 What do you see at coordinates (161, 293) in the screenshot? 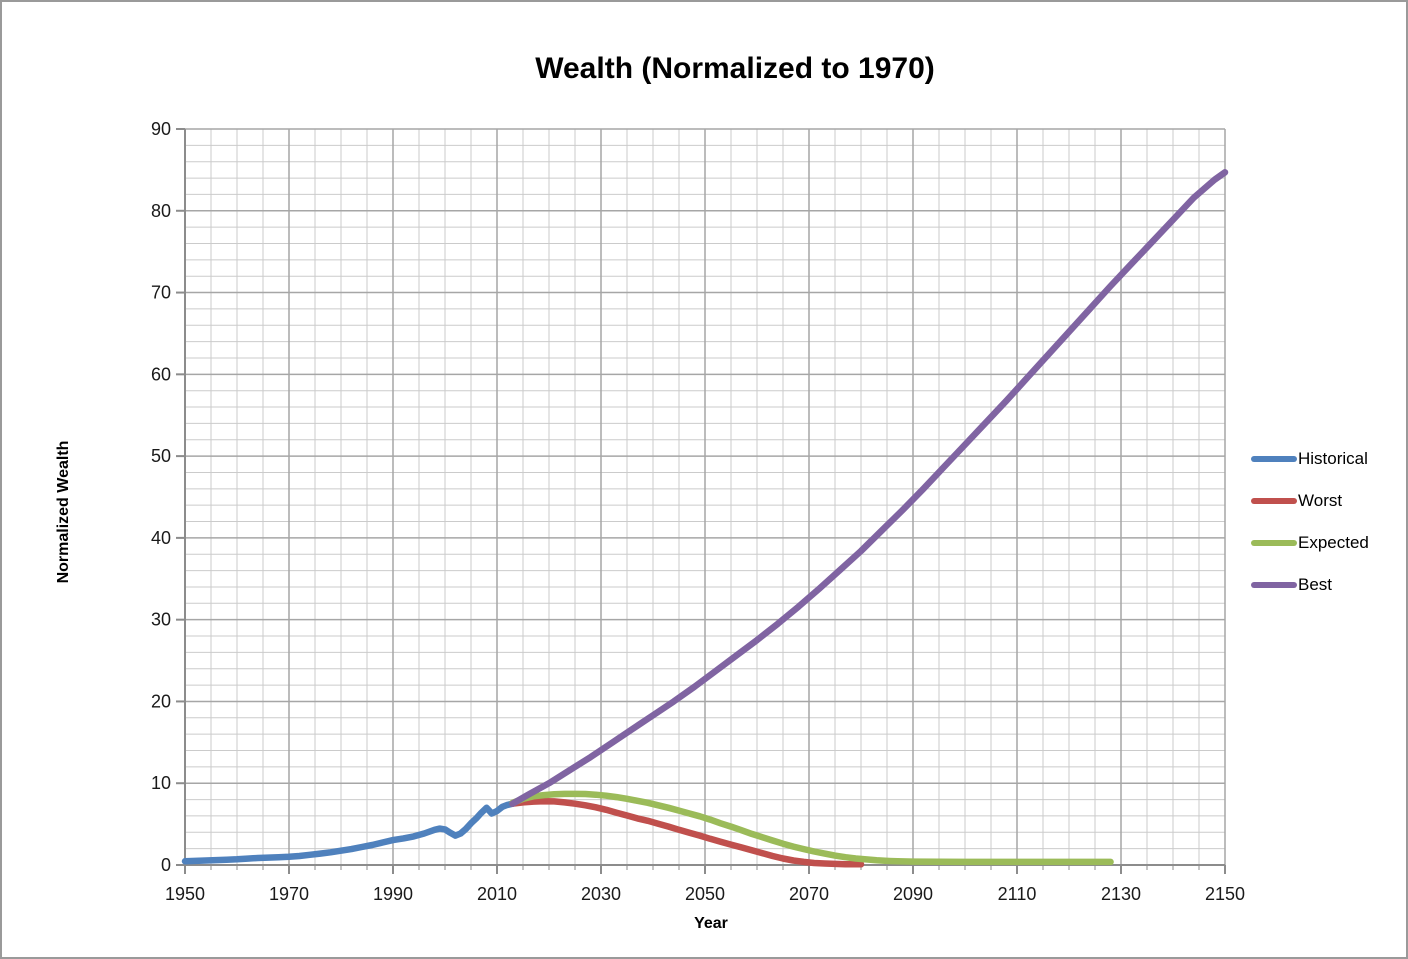
I see `y-tick-label: 70` at bounding box center [161, 293].